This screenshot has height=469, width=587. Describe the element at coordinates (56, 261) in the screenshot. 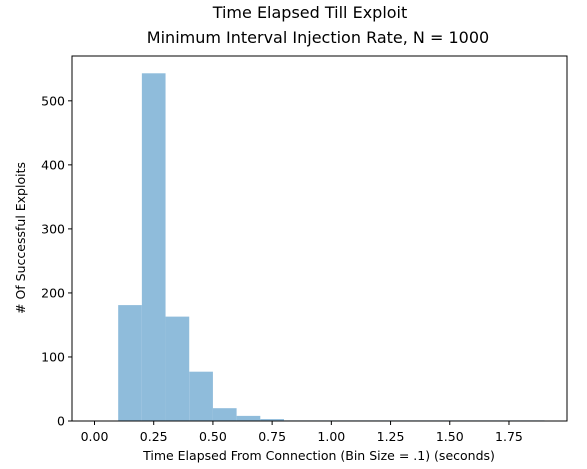

I see `y-axis-ticks: 0 100 200 300 400 500` at that location.